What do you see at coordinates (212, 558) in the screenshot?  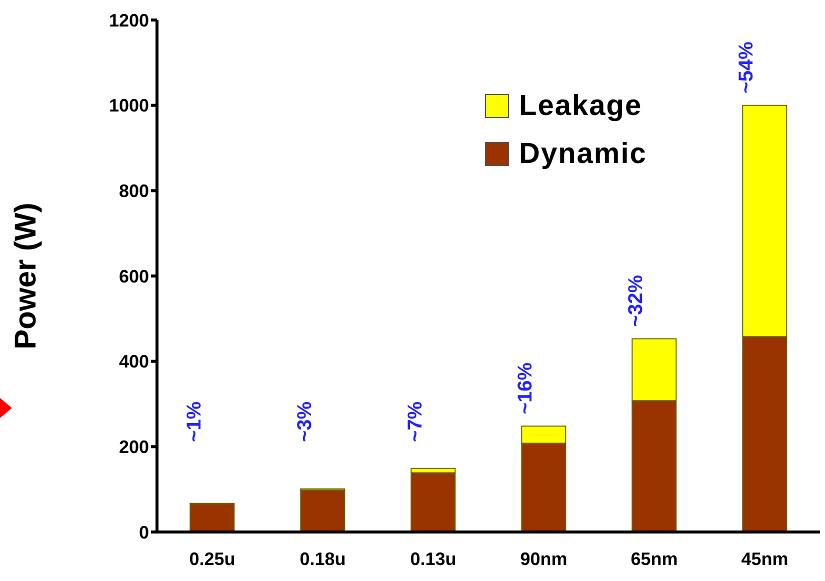 I see `x-tick-label: 0.25u` at bounding box center [212, 558].